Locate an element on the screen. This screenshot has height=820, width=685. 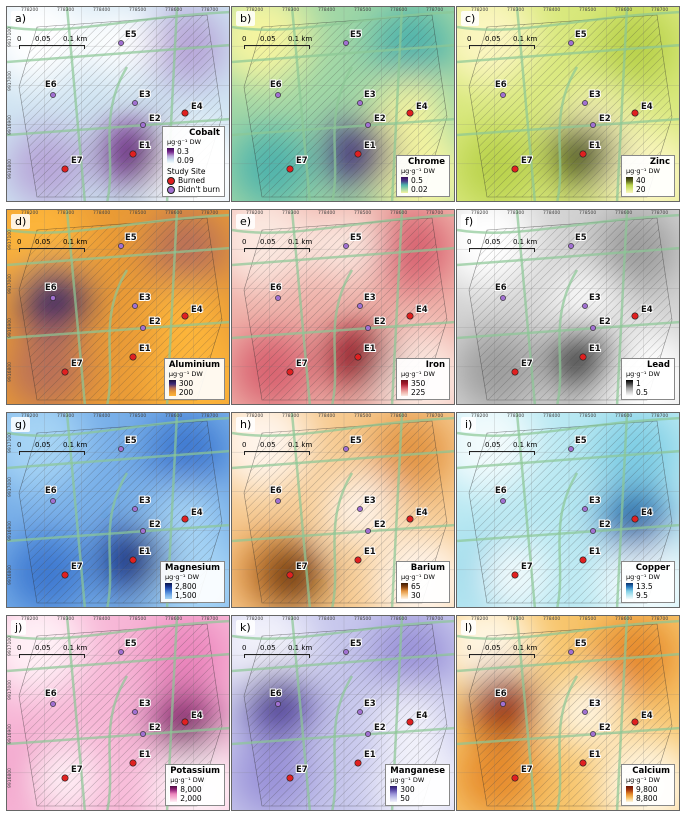
x-tick-label: 778500 is located at coordinates (363, 10).